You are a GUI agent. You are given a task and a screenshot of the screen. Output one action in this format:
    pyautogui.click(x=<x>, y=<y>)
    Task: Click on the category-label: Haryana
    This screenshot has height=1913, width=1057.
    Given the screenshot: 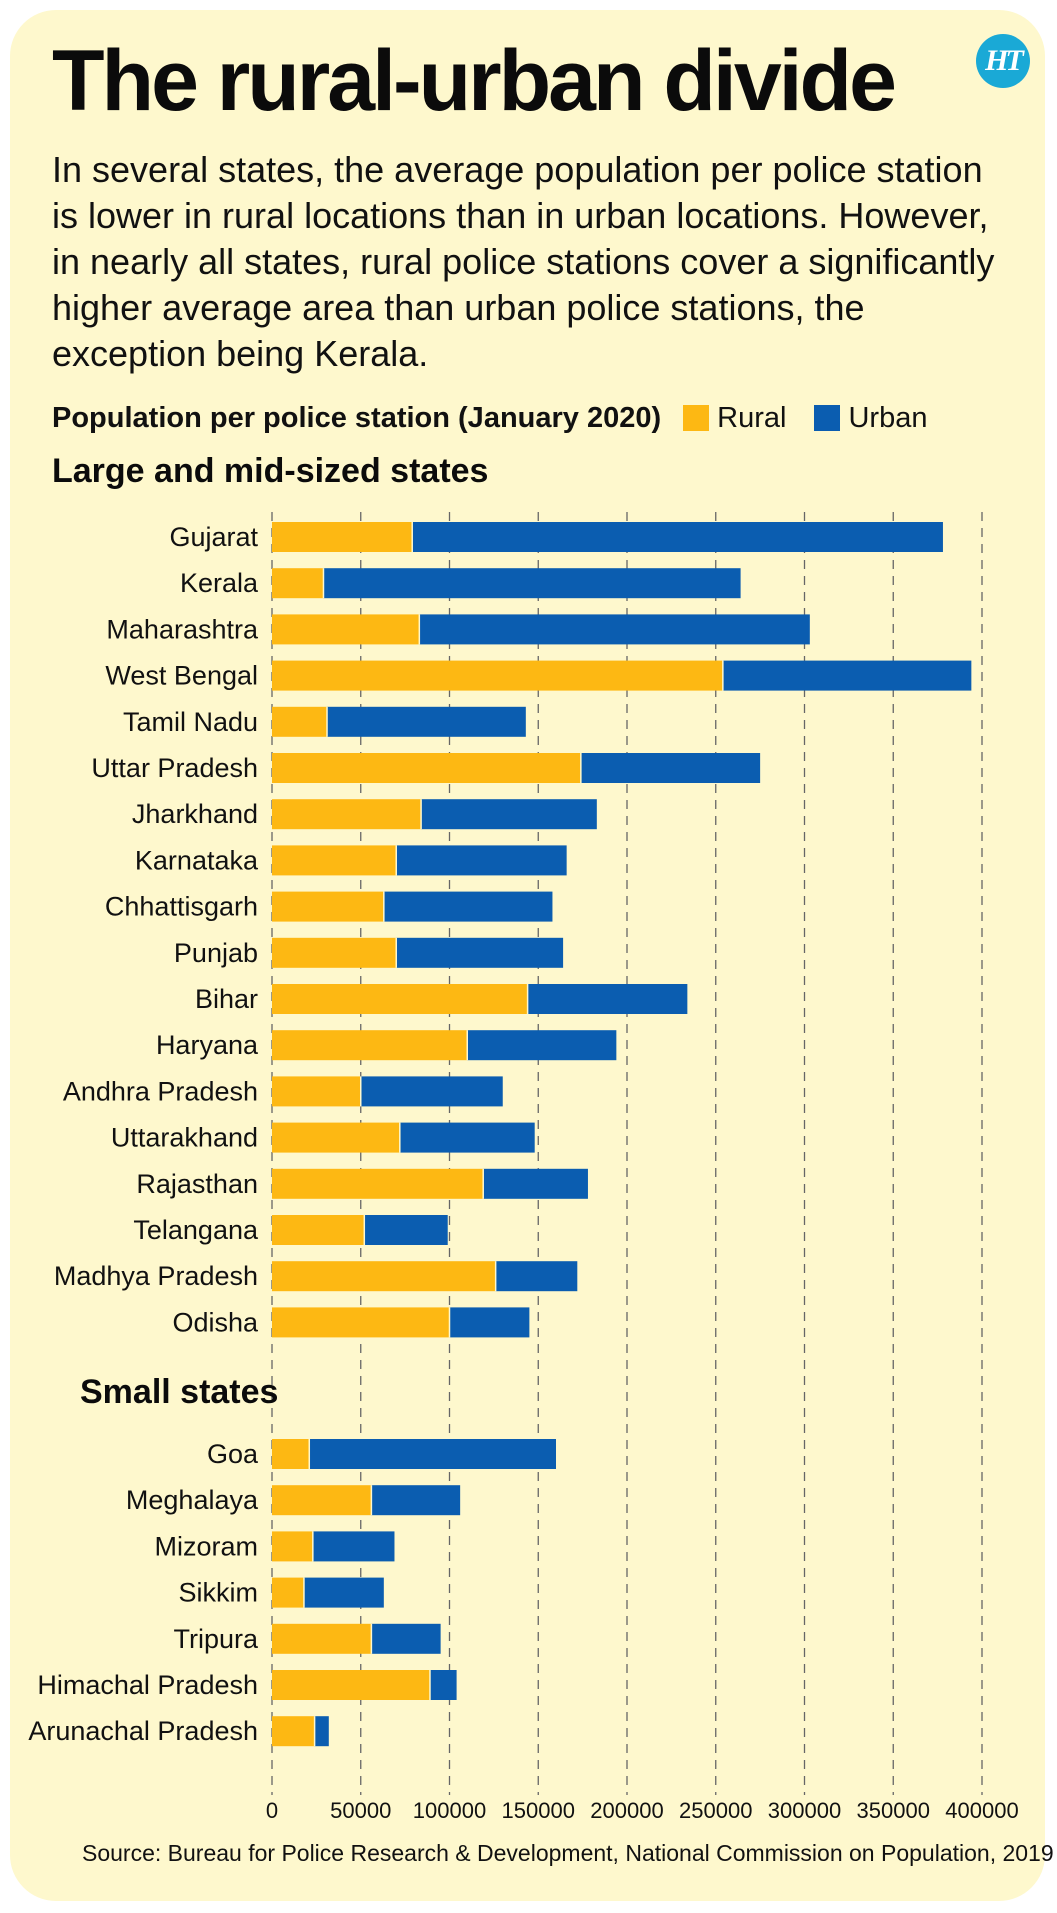 What is the action you would take?
    pyautogui.click(x=207, y=1045)
    